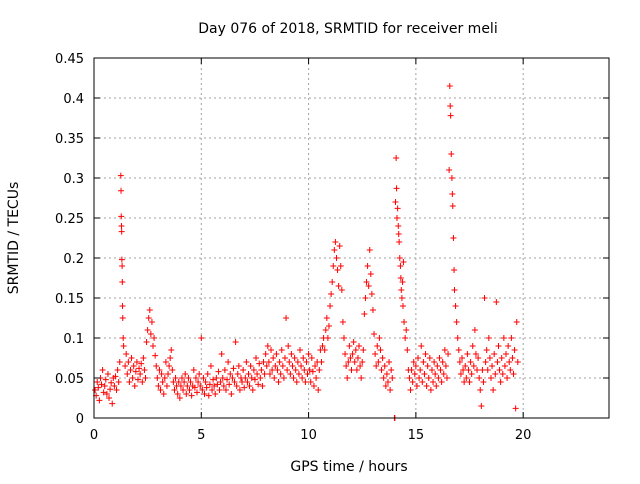 This screenshot has height=484, width=640. What do you see at coordinates (416, 435) in the screenshot?
I see `x-tick-label: 15` at bounding box center [416, 435].